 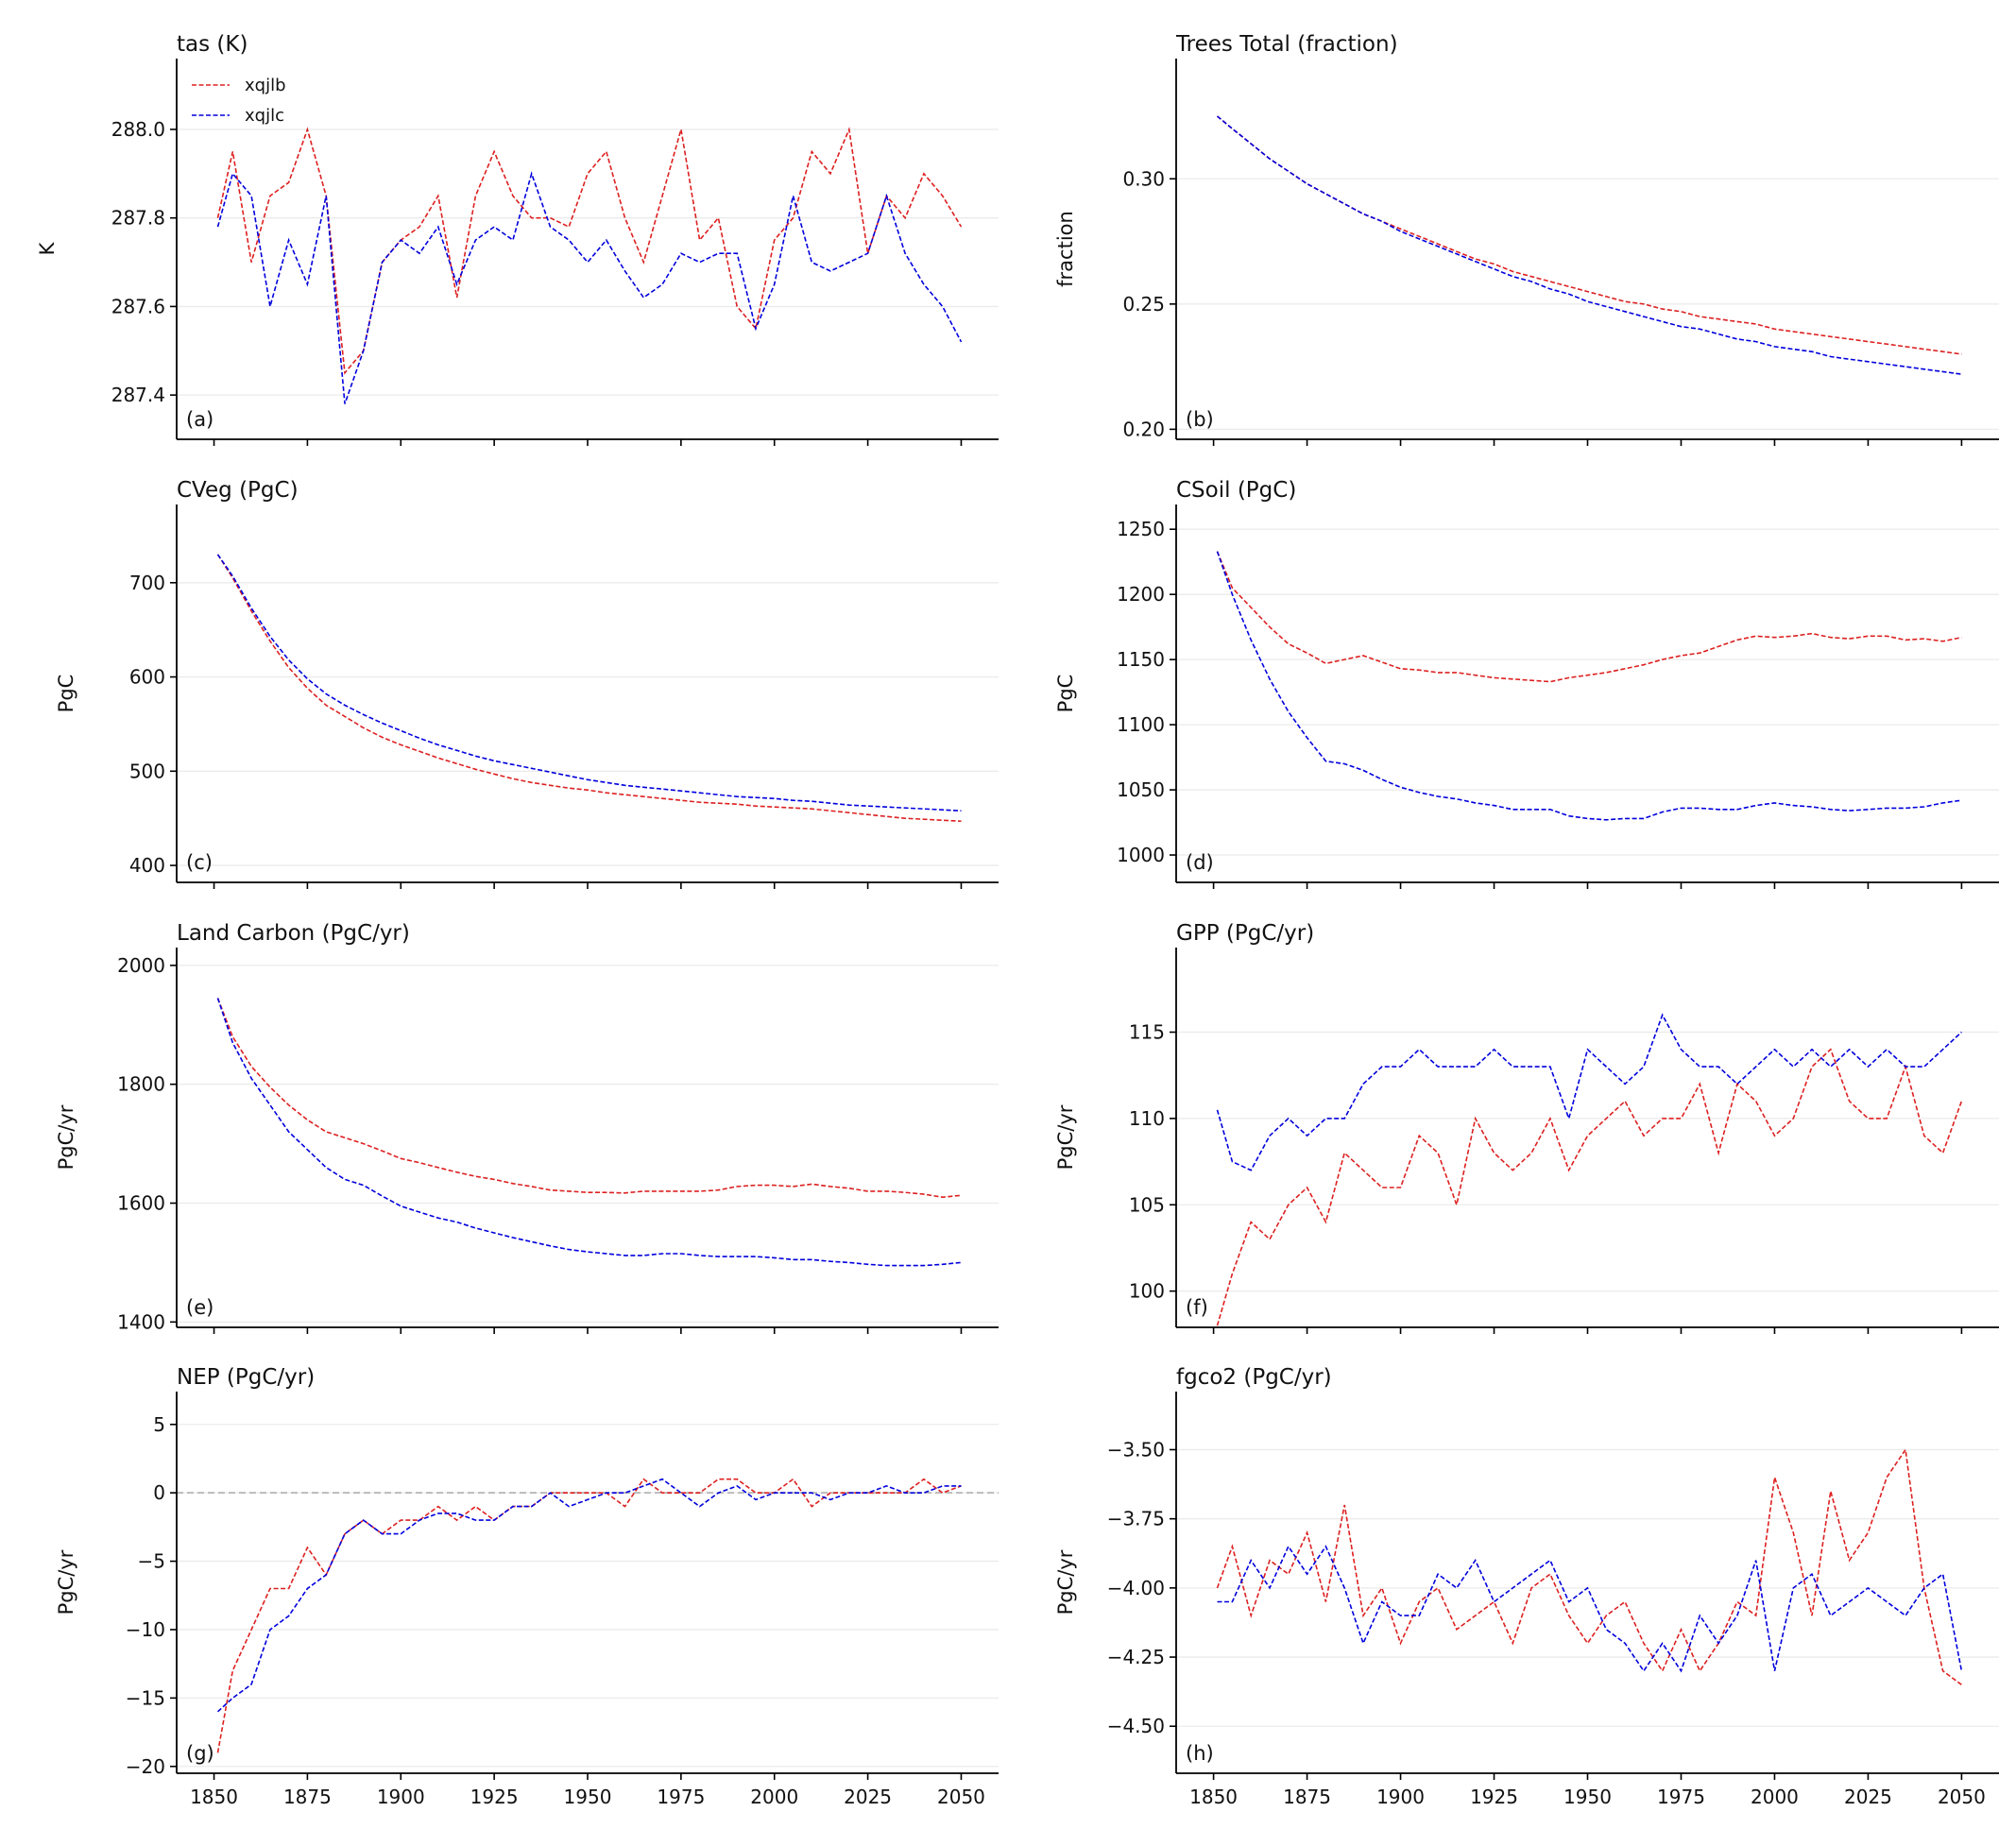 What do you see at coordinates (1143, 304) in the screenshot?
I see `y-tick-label: 0.25` at bounding box center [1143, 304].